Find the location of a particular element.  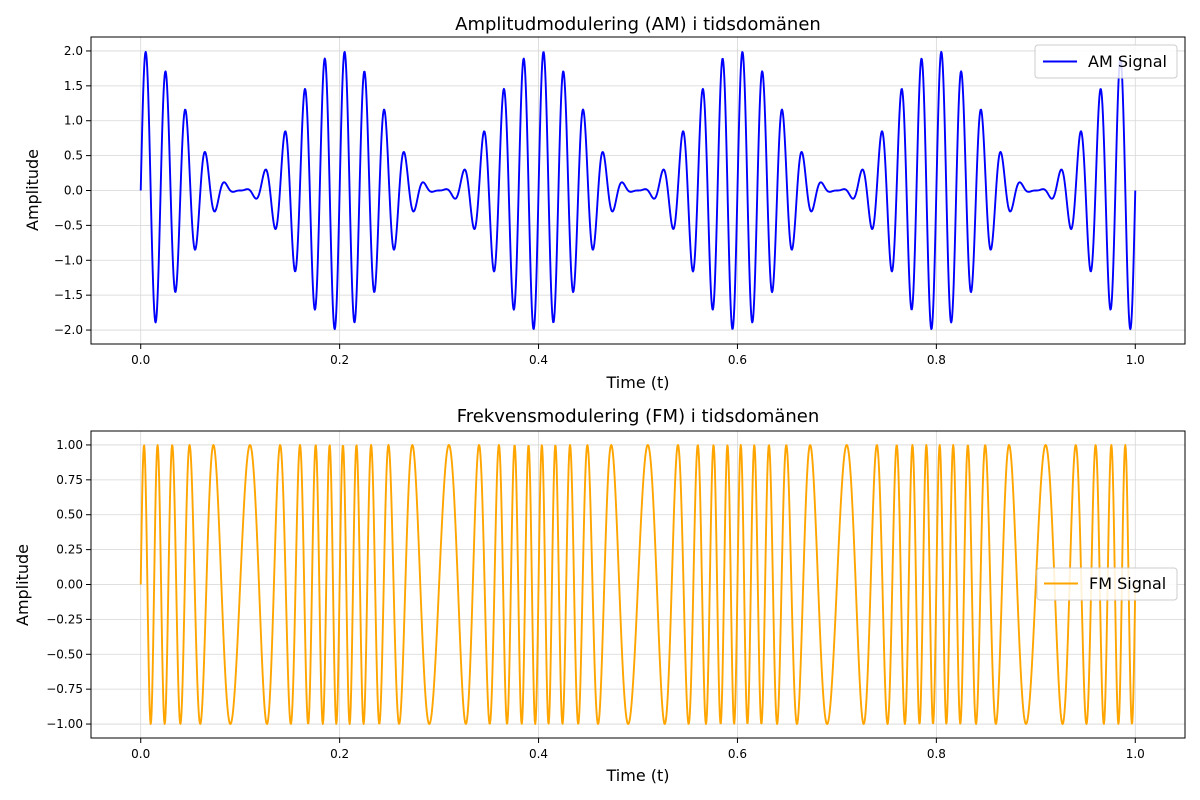

y-tick-label: 0.5 is located at coordinates (73, 156).